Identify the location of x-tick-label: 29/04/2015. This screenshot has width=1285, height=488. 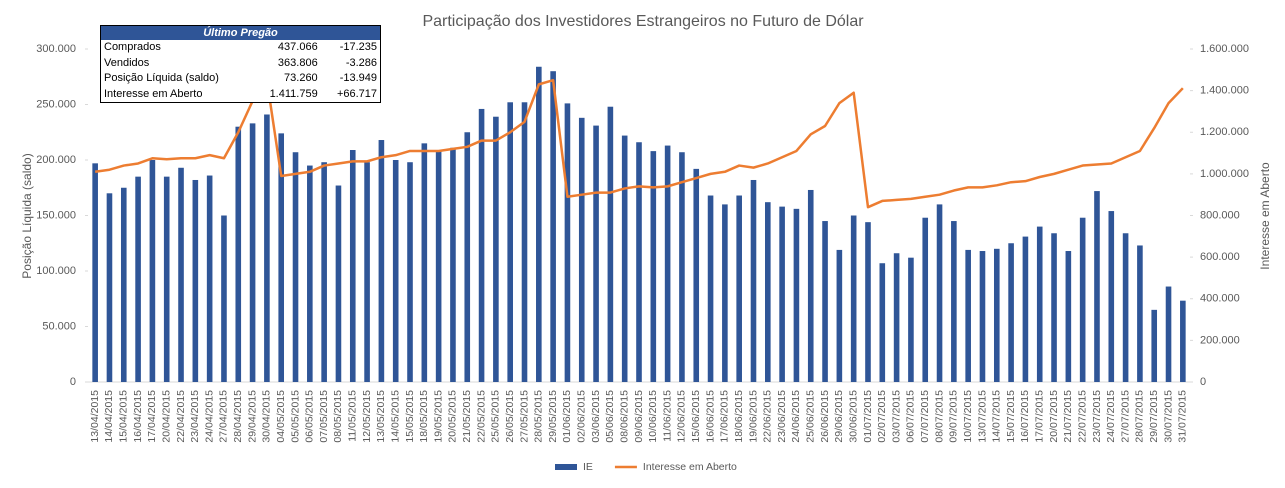
(252, 416).